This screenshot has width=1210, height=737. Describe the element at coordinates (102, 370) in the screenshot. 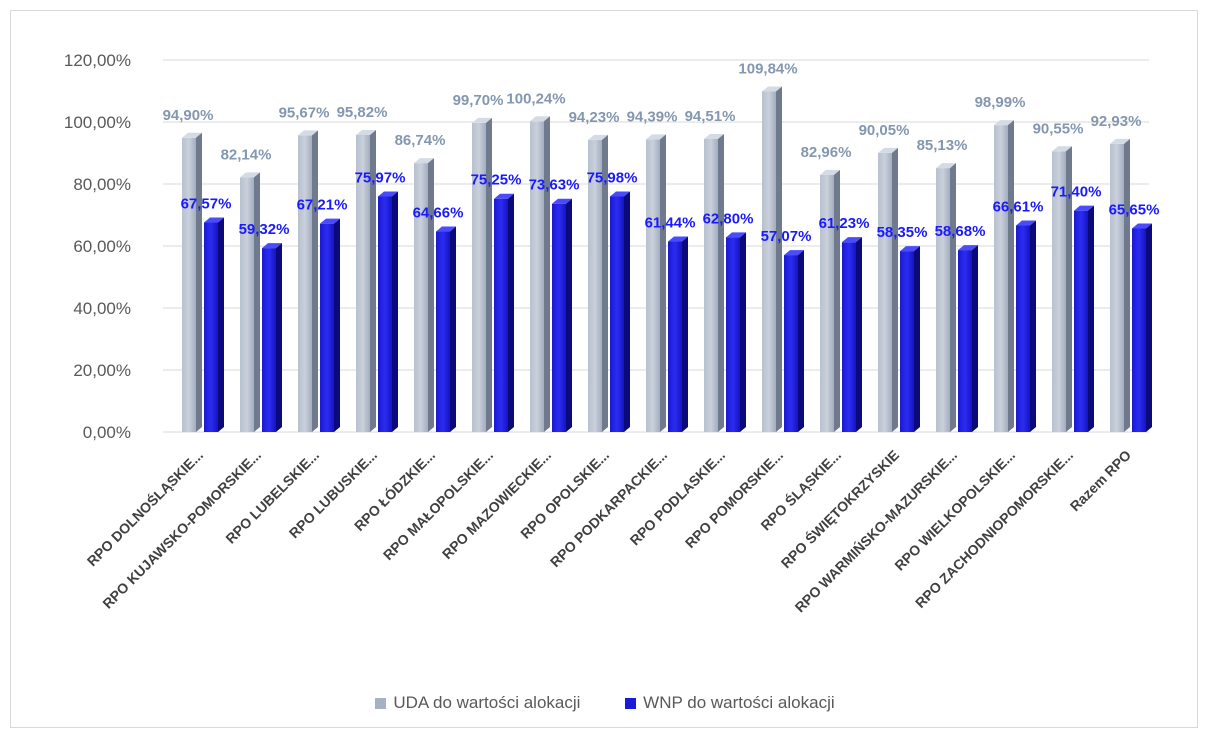

I see `y-tick-label: 20,00%` at that location.